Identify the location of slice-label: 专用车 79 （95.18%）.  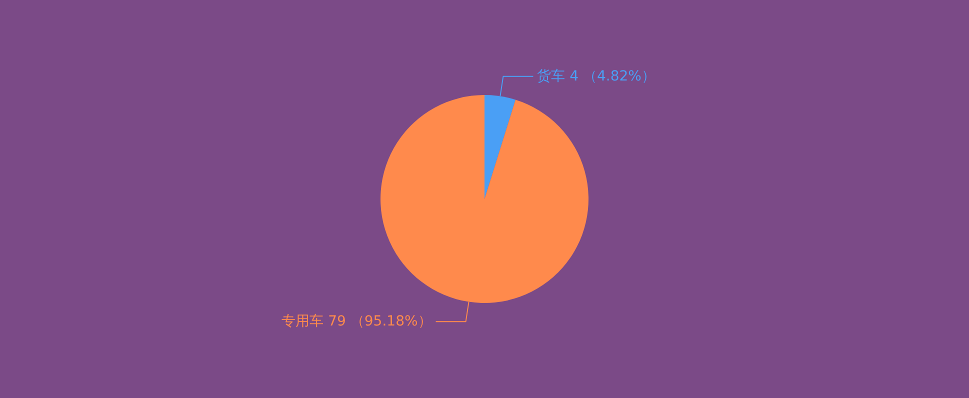
(357, 322).